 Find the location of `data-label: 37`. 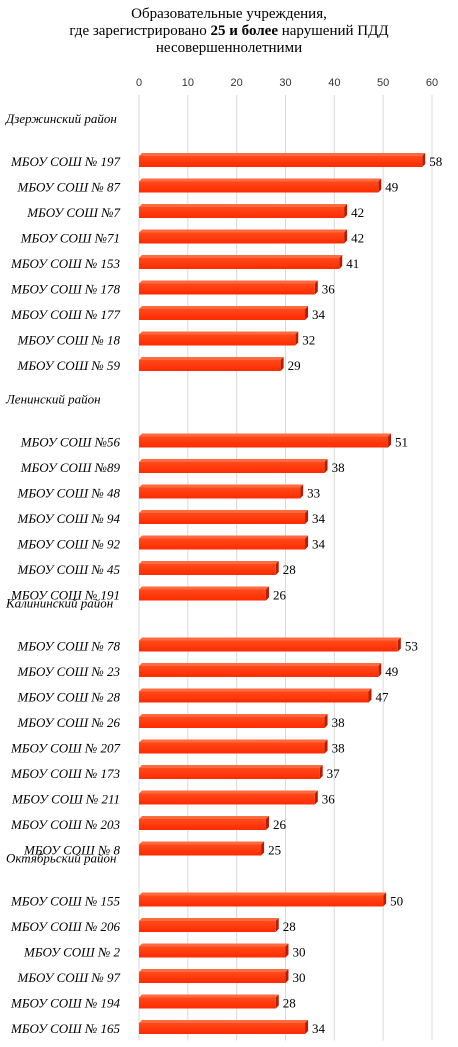

data-label: 37 is located at coordinates (334, 773).